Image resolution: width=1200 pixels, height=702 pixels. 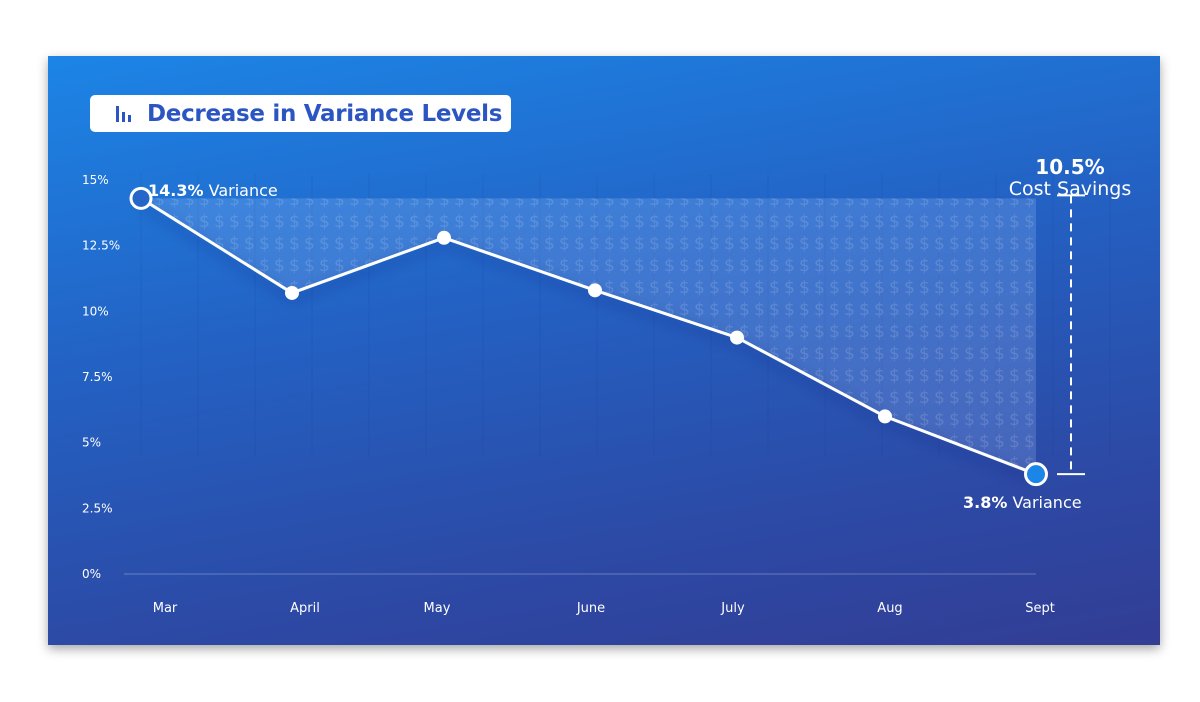 What do you see at coordinates (1040, 608) in the screenshot?
I see `x-tick-label: Sept` at bounding box center [1040, 608].